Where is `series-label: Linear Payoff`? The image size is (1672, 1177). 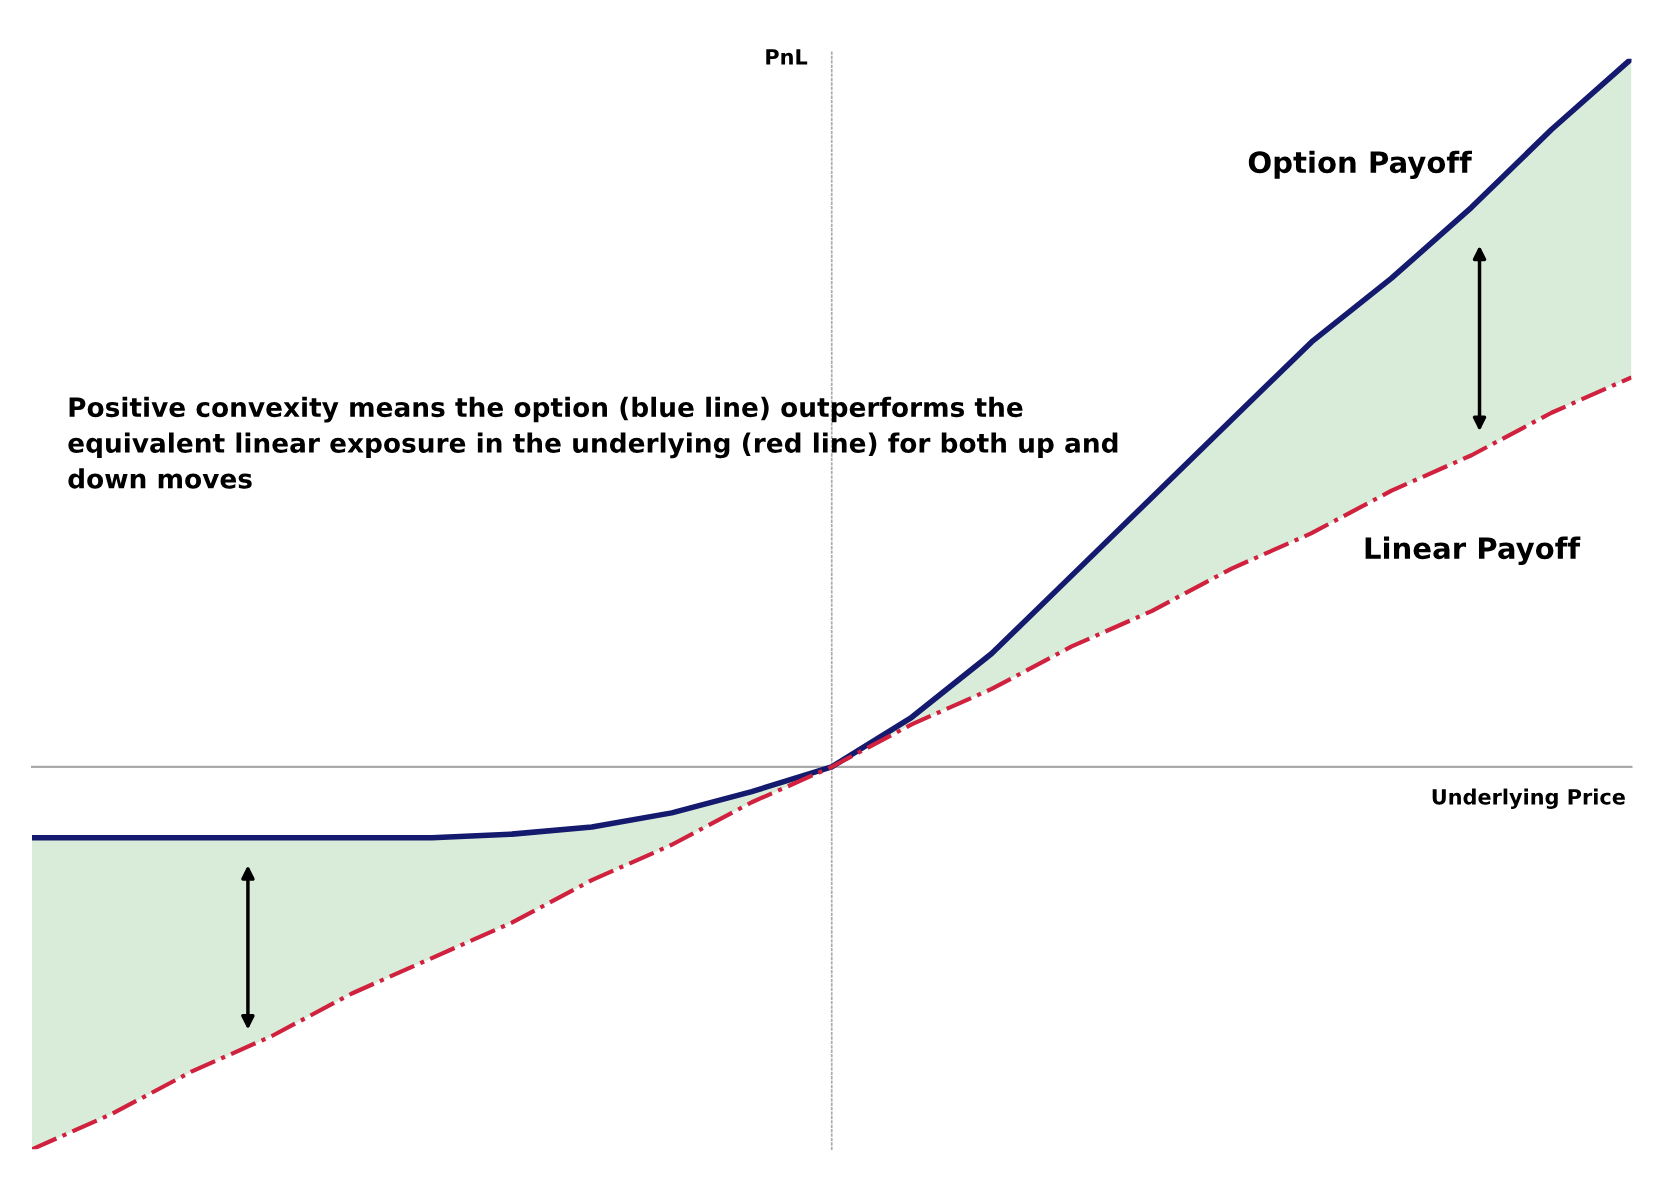
series-label: Linear Payoff is located at coordinates (1473, 551).